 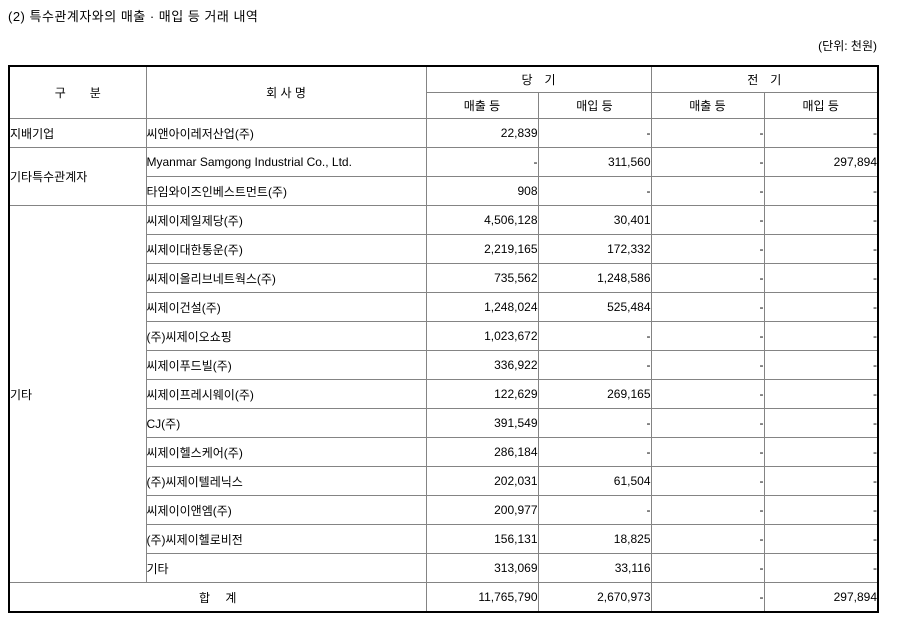 I want to click on value-cell: 286,184, so click(x=482, y=452).